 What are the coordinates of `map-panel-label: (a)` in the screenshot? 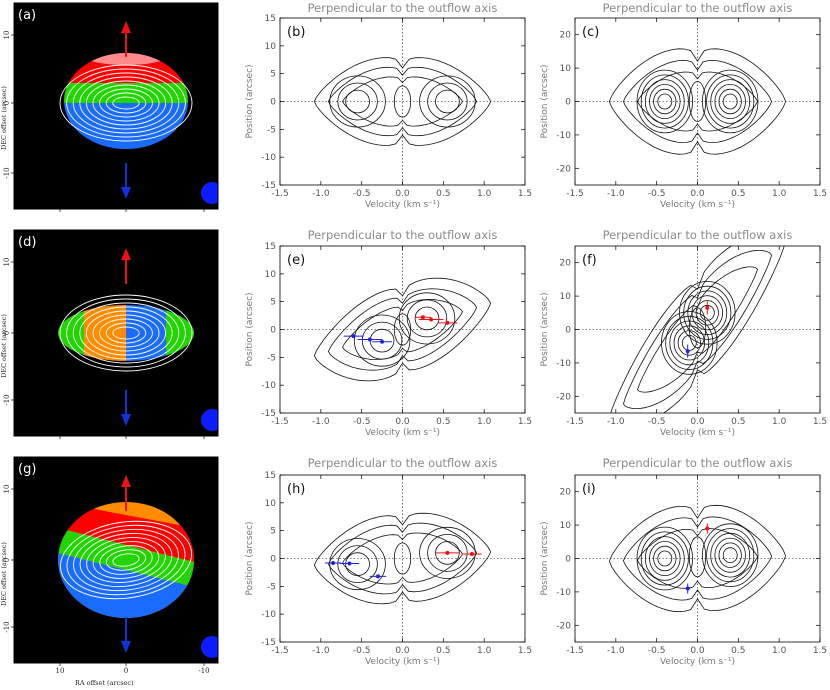 It's located at (27, 15).